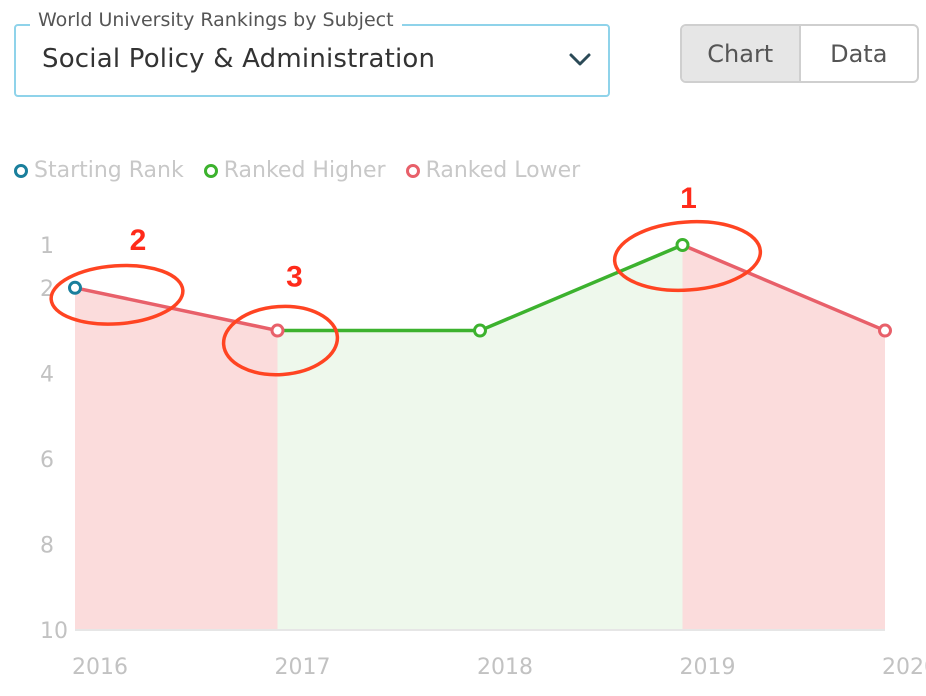 The height and width of the screenshot is (696, 926). I want to click on chevron-down-icon, so click(580, 59).